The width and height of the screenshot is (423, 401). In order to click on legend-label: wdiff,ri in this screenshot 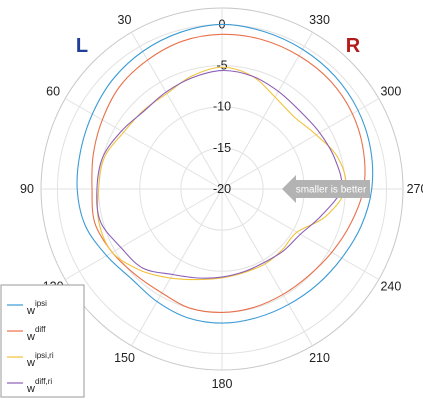, I will do `click(39, 386)`.